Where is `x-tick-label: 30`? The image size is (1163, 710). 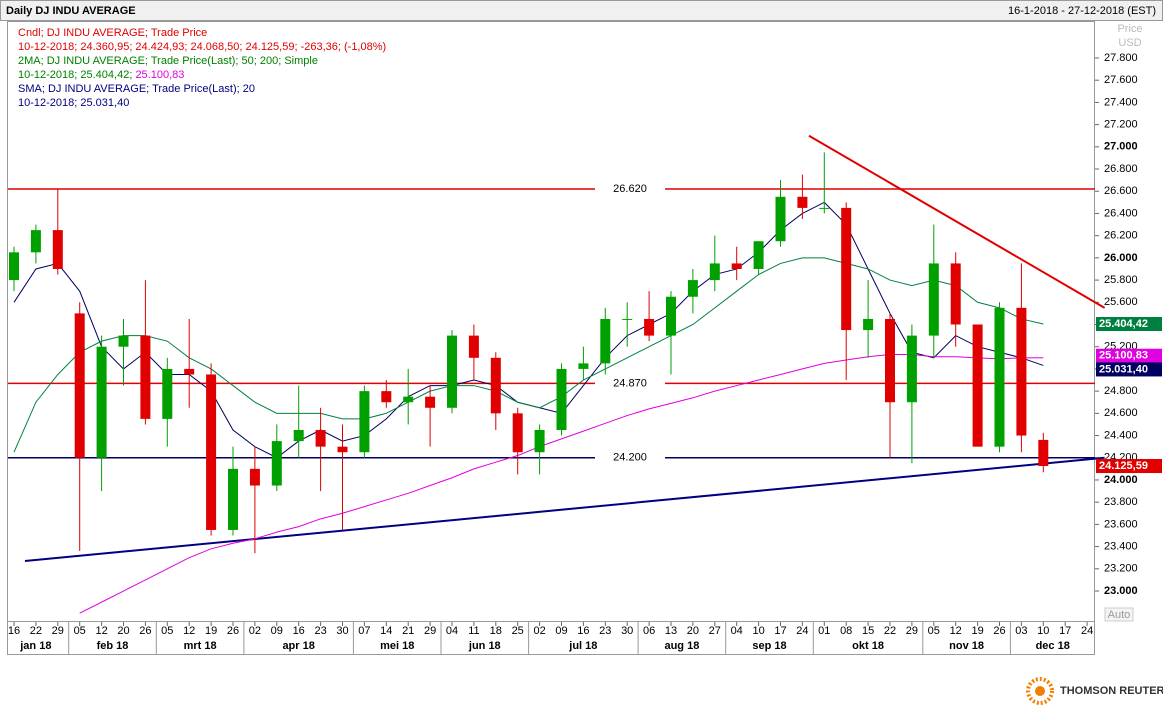 x-tick-label: 30 is located at coordinates (627, 631).